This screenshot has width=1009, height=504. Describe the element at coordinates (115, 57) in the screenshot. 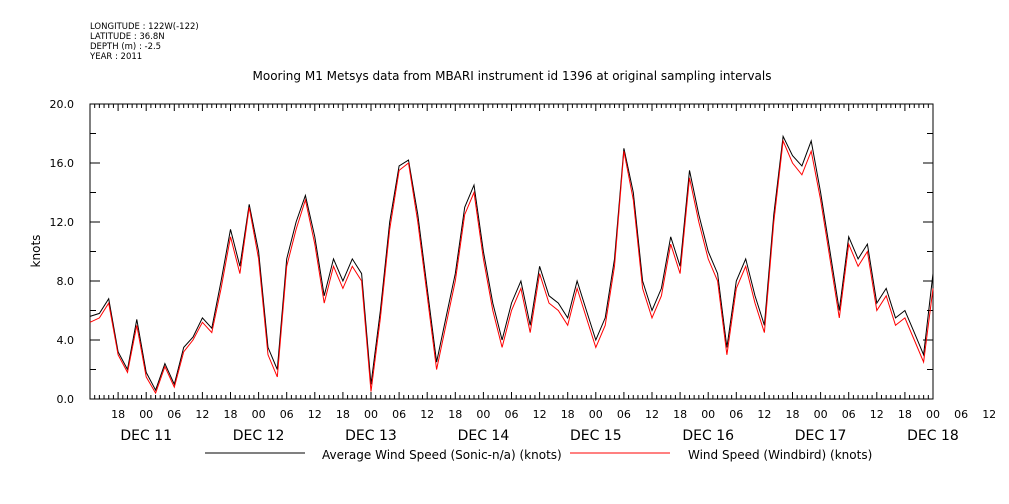

I see `meta-year: YEAR : 2011` at that location.